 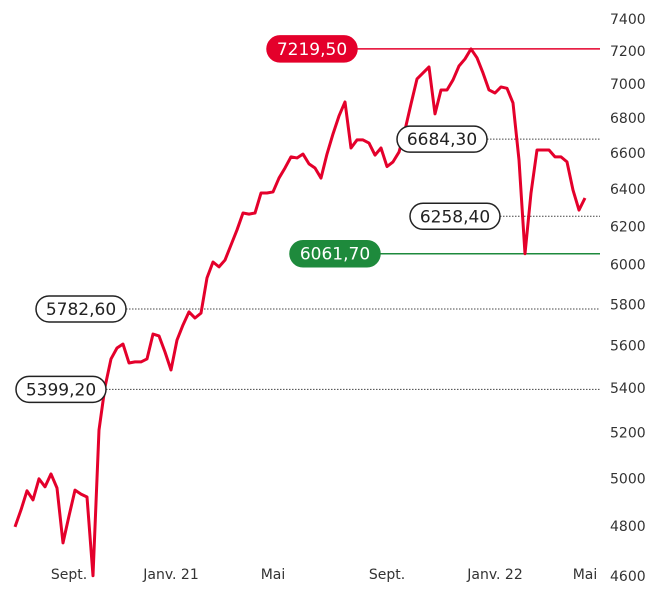 I want to click on y-tick-label: 5600, so click(x=628, y=347).